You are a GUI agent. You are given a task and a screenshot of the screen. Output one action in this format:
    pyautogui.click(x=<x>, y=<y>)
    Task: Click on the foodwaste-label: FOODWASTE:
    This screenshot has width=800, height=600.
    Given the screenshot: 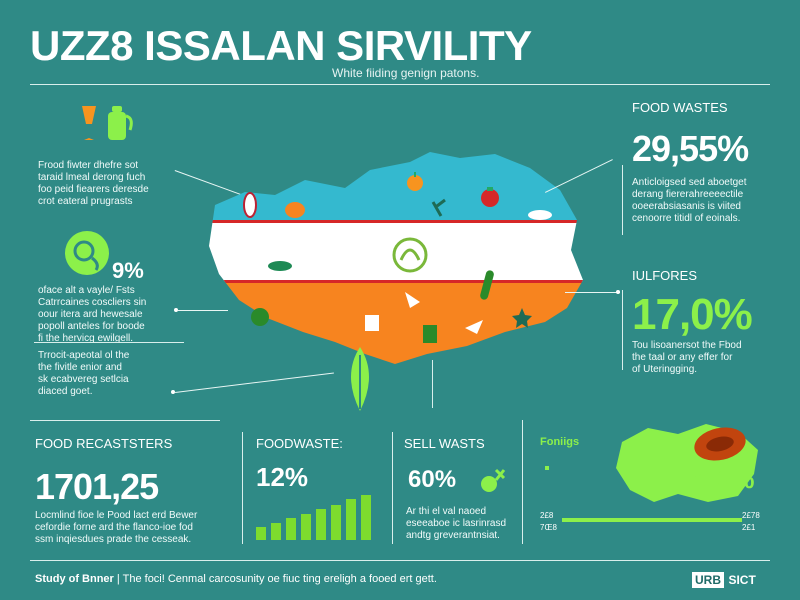 What is the action you would take?
    pyautogui.click(x=299, y=443)
    